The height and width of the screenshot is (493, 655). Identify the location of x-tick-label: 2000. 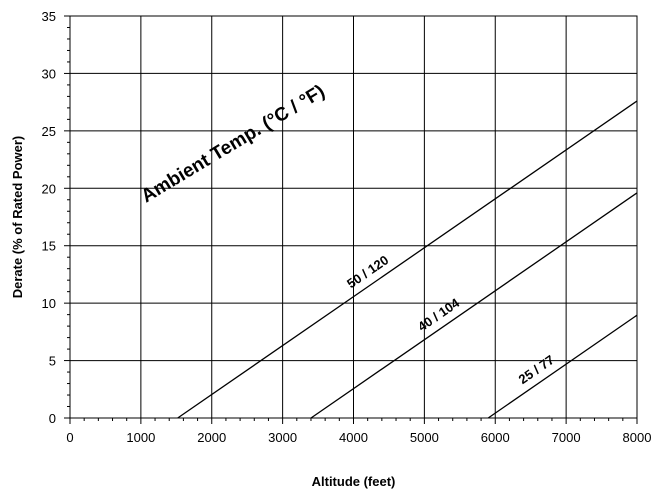
(211, 437).